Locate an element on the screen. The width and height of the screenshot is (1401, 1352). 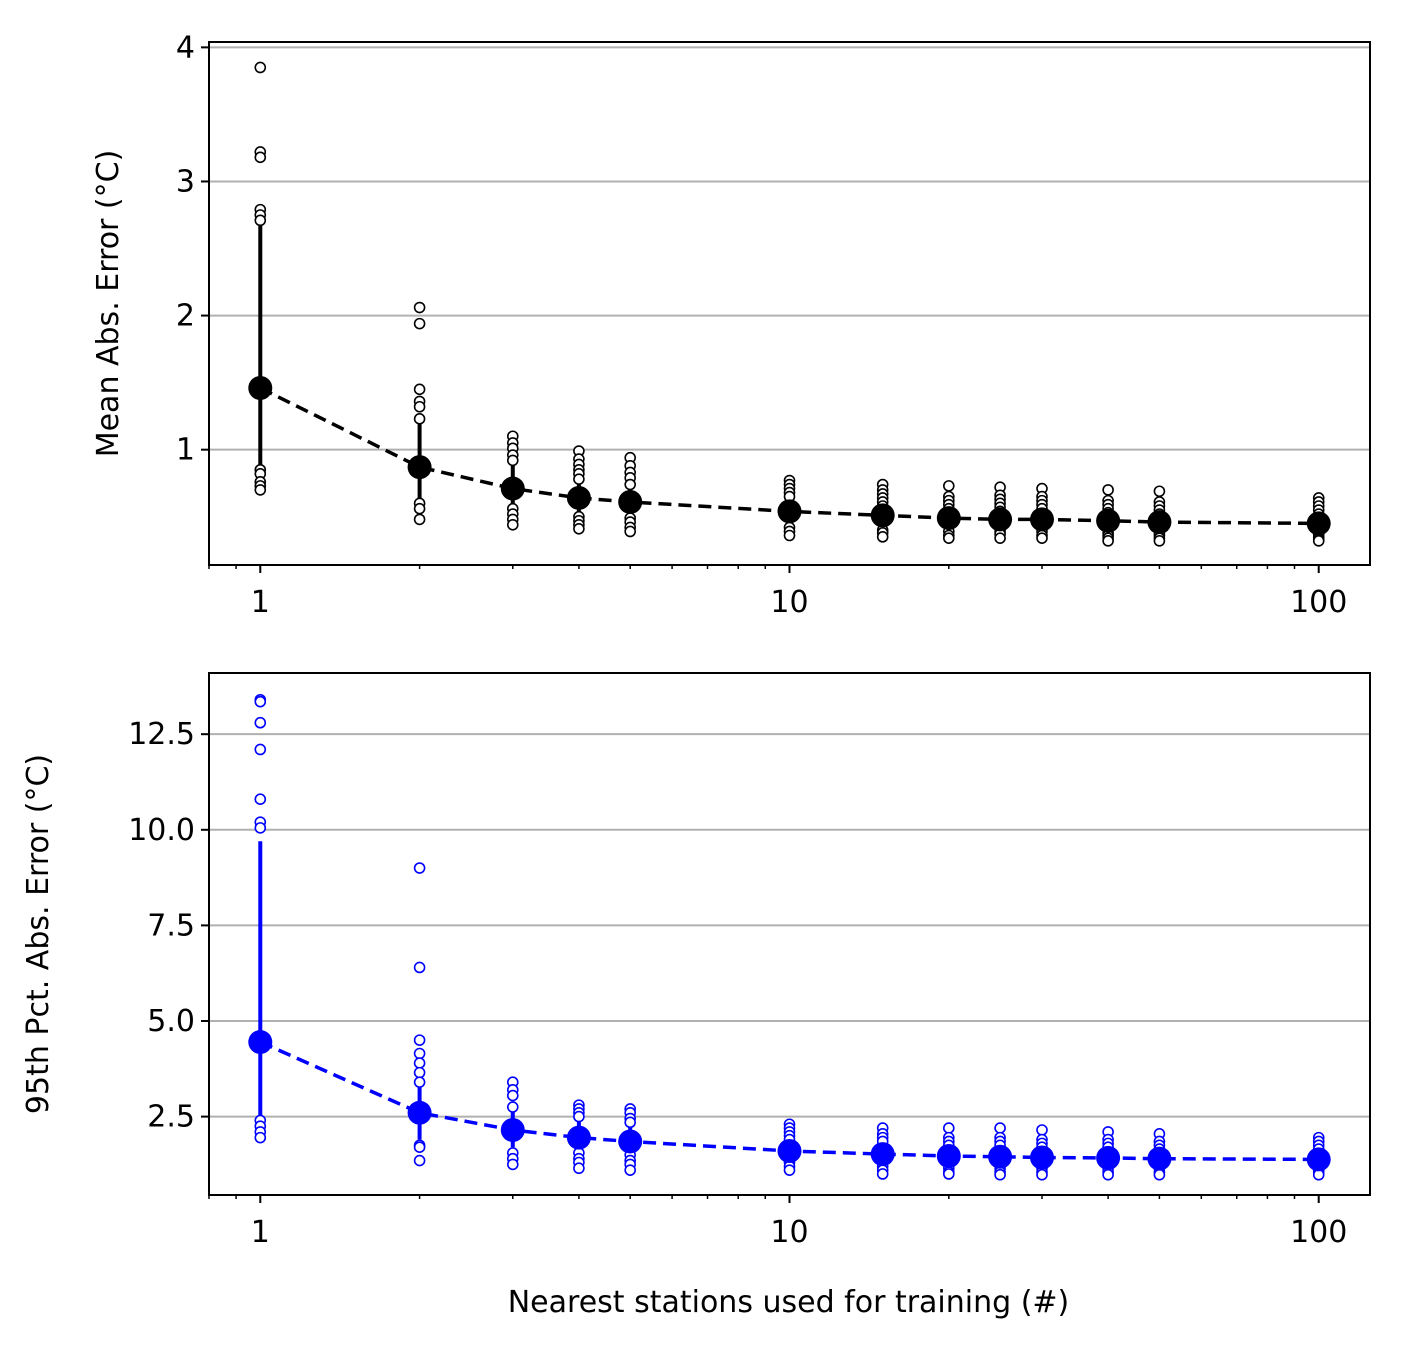
y-tick-label: 5.0 is located at coordinates (171, 1021).